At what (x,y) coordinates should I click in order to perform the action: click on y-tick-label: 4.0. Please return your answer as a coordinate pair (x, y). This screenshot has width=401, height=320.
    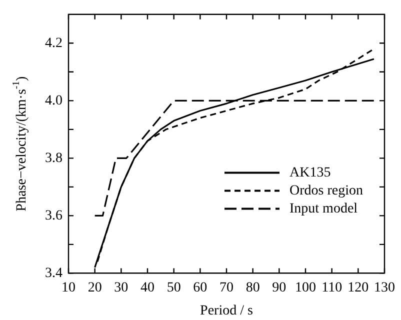
    Looking at the image, I should click on (53, 100).